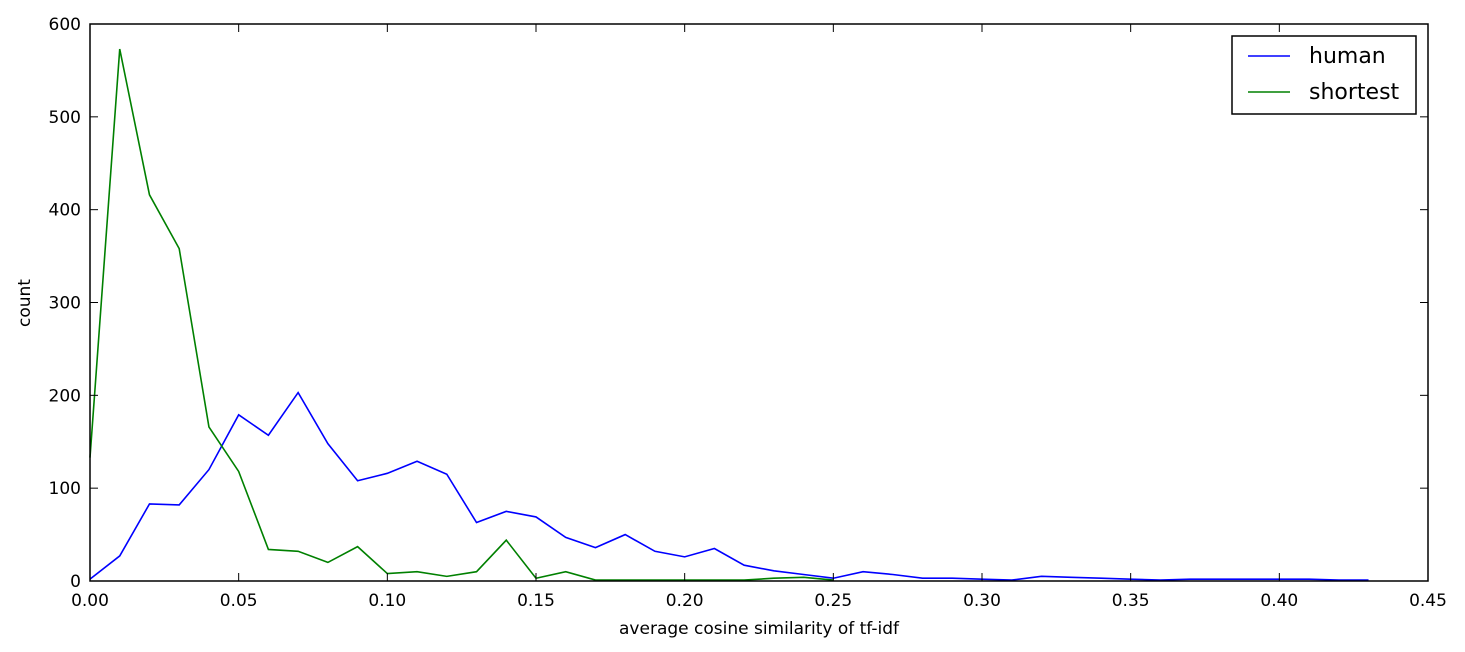 The width and height of the screenshot is (1465, 652). Describe the element at coordinates (239, 601) in the screenshot. I see `x-tick-label: 0.05` at that location.